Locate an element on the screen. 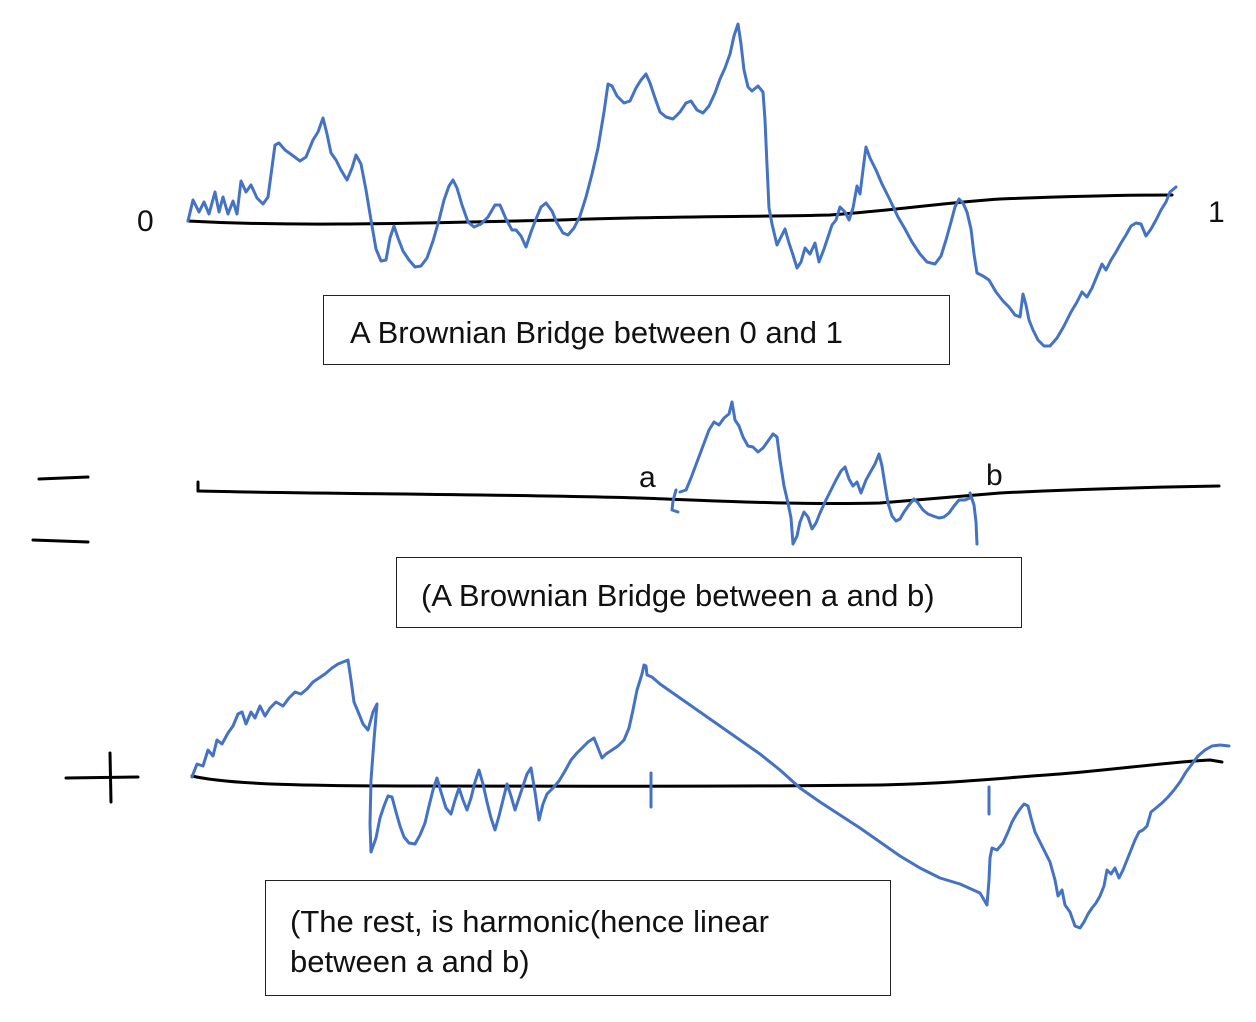 Image resolution: width=1256 pixels, height=1022 pixels. panel2-caption-box: (A Brownian Bridge between a and b) is located at coordinates (709, 592).